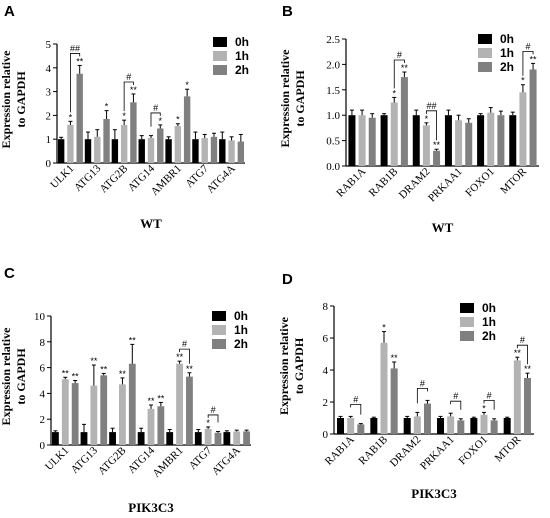 Image resolution: width=550 pixels, height=518 pixels. I want to click on x-axis-title: WT, so click(151, 223).